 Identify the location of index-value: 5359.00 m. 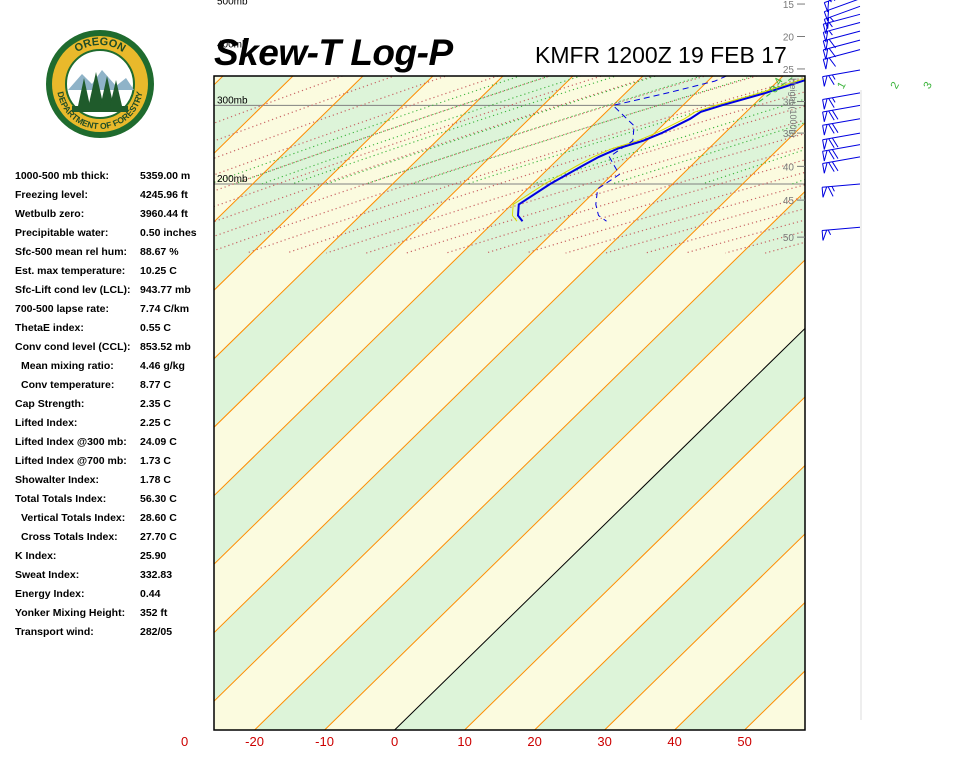
(165, 176).